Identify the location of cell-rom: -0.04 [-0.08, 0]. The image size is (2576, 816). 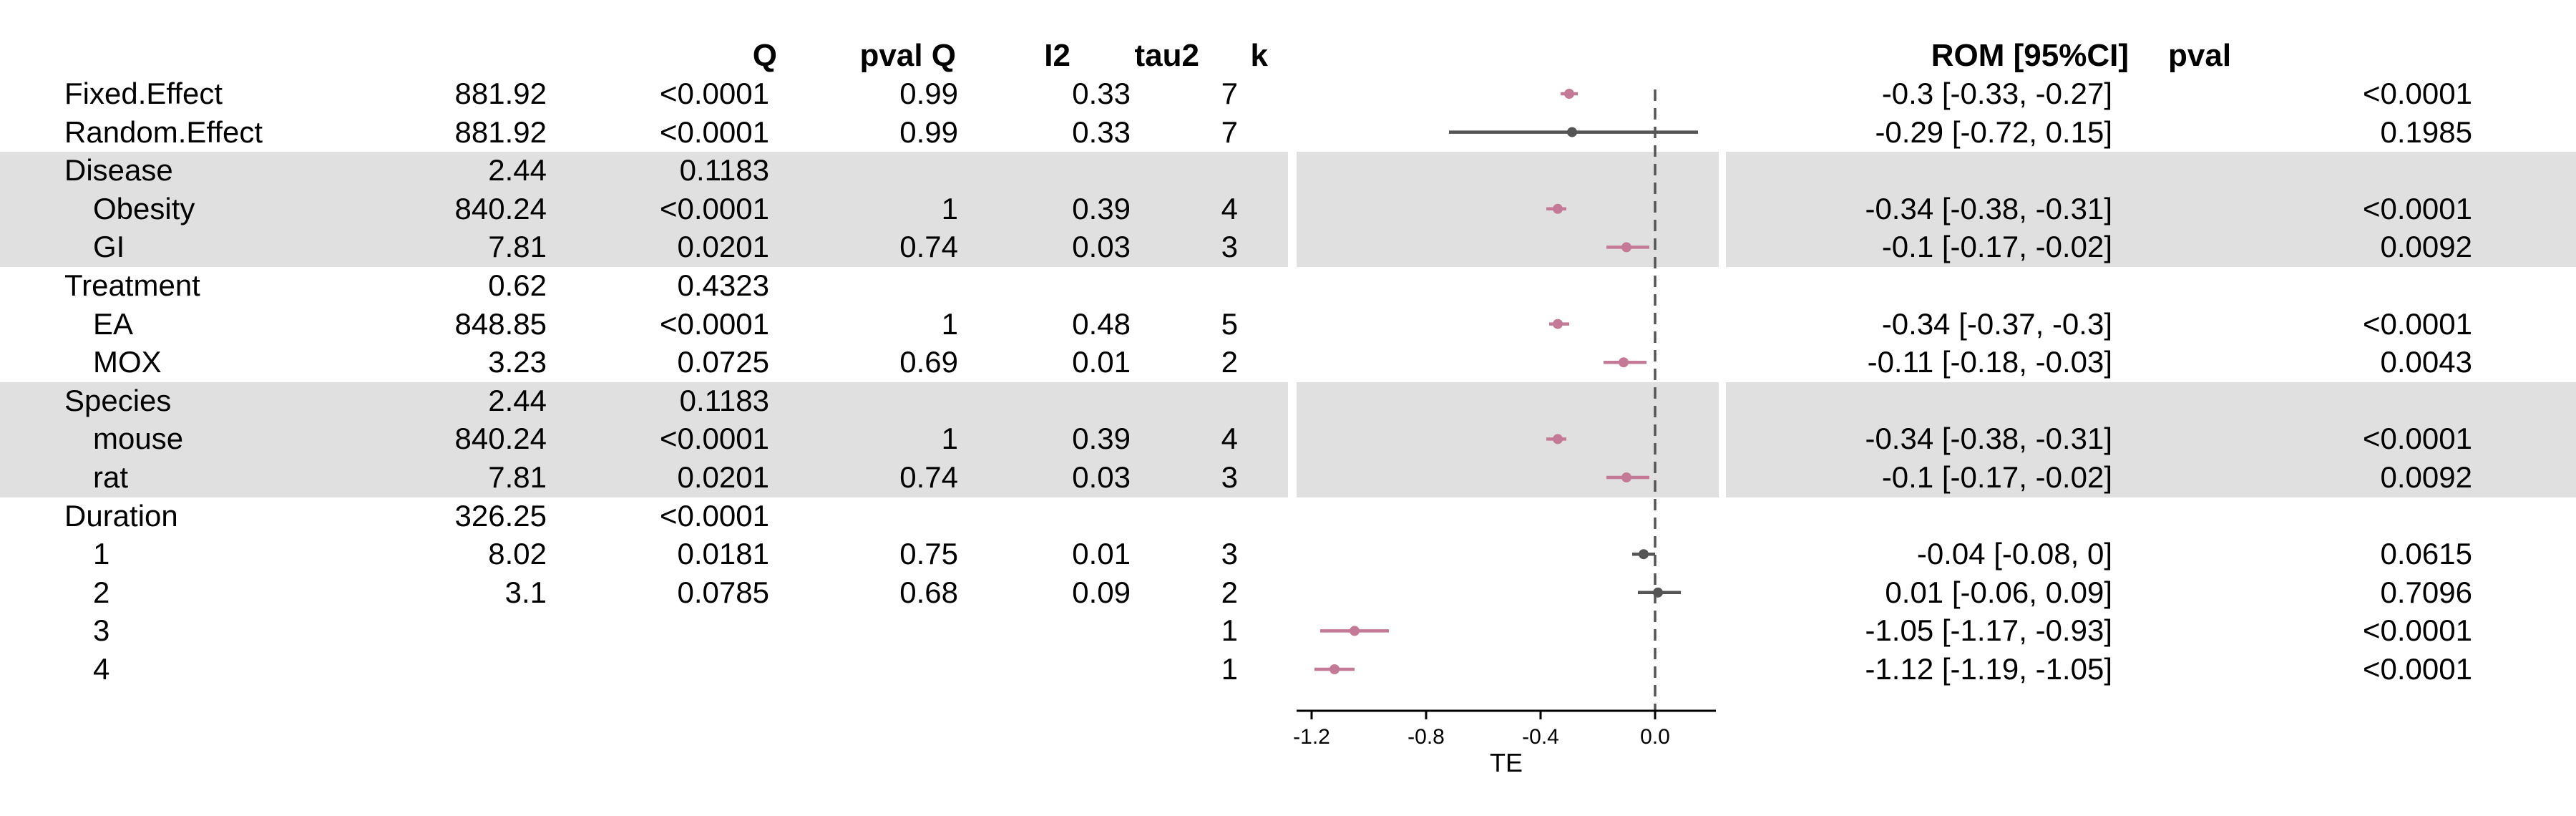
(2014, 554).